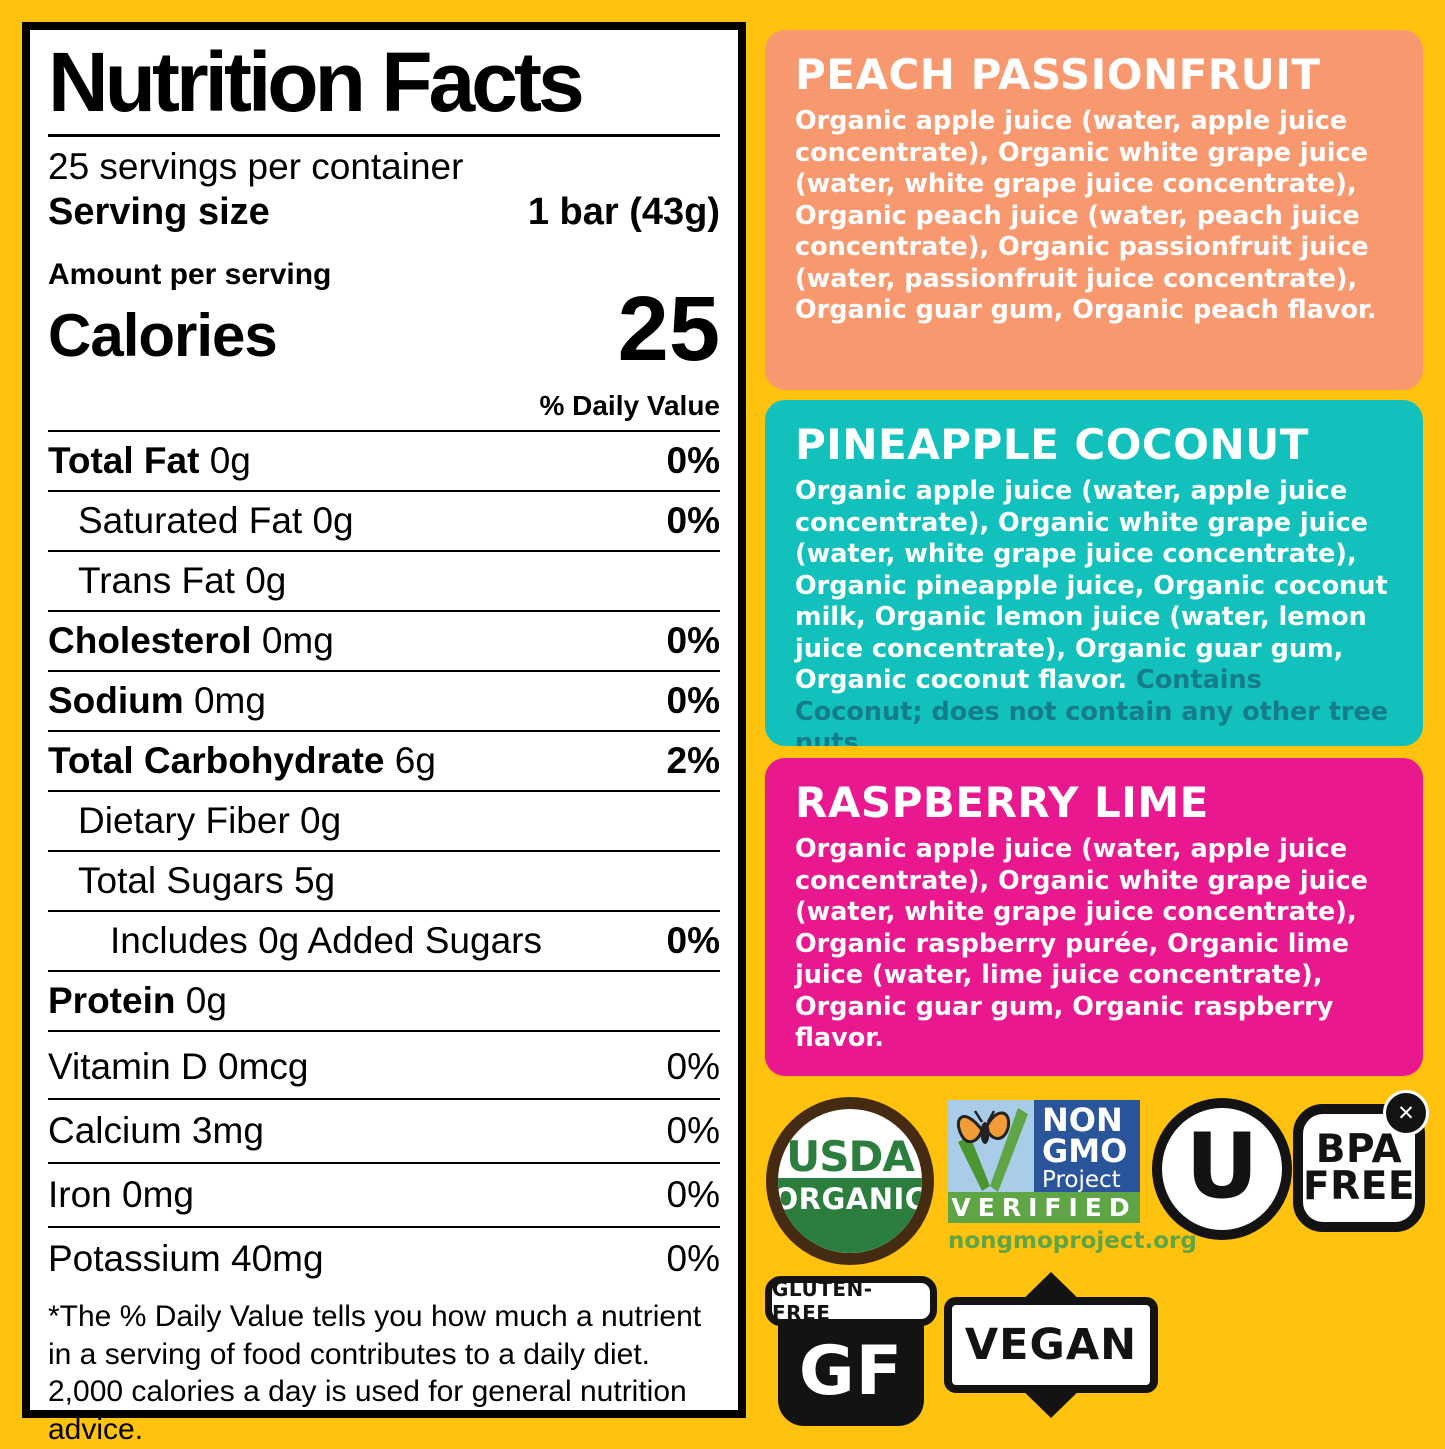 This screenshot has width=1445, height=1449. I want to click on calories-value: 25, so click(668, 329).